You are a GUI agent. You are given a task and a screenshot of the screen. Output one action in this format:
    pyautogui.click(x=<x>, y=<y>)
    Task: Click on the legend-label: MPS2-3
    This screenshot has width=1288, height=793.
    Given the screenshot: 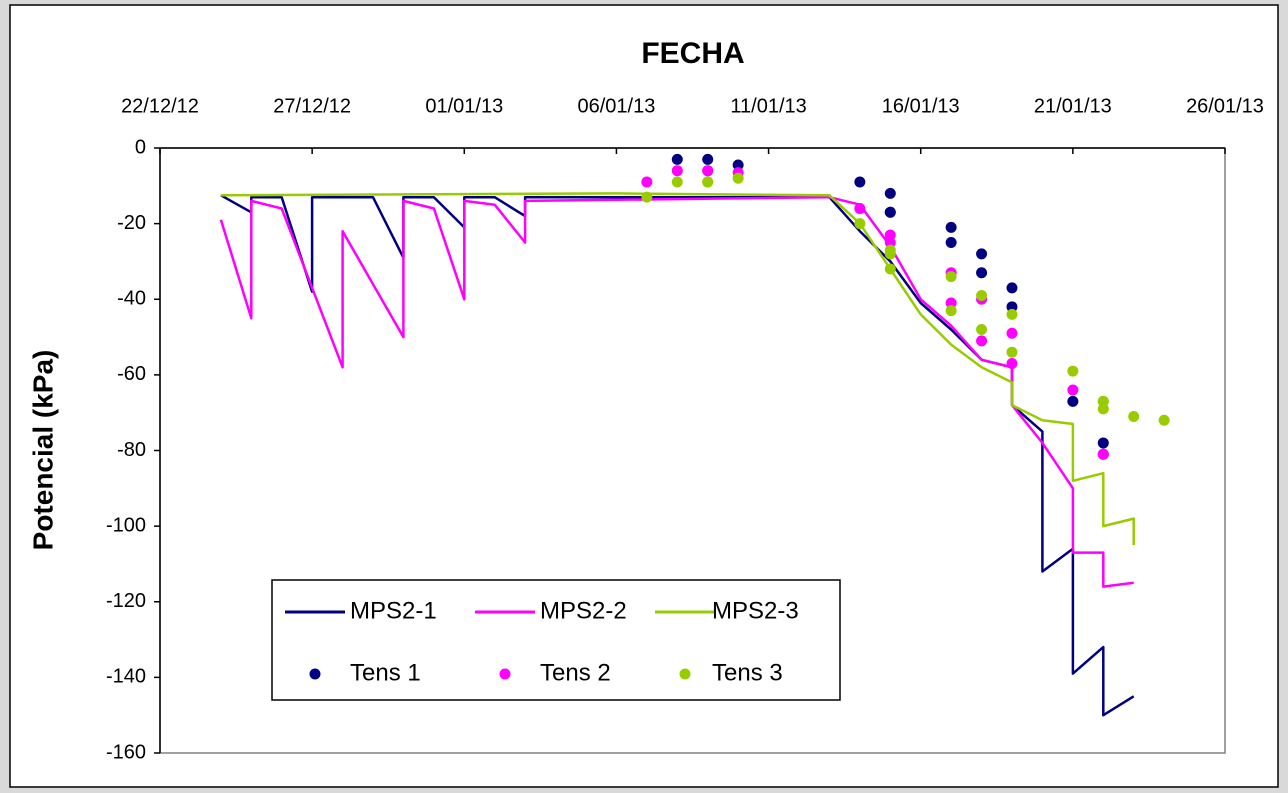 What is the action you would take?
    pyautogui.click(x=755, y=610)
    